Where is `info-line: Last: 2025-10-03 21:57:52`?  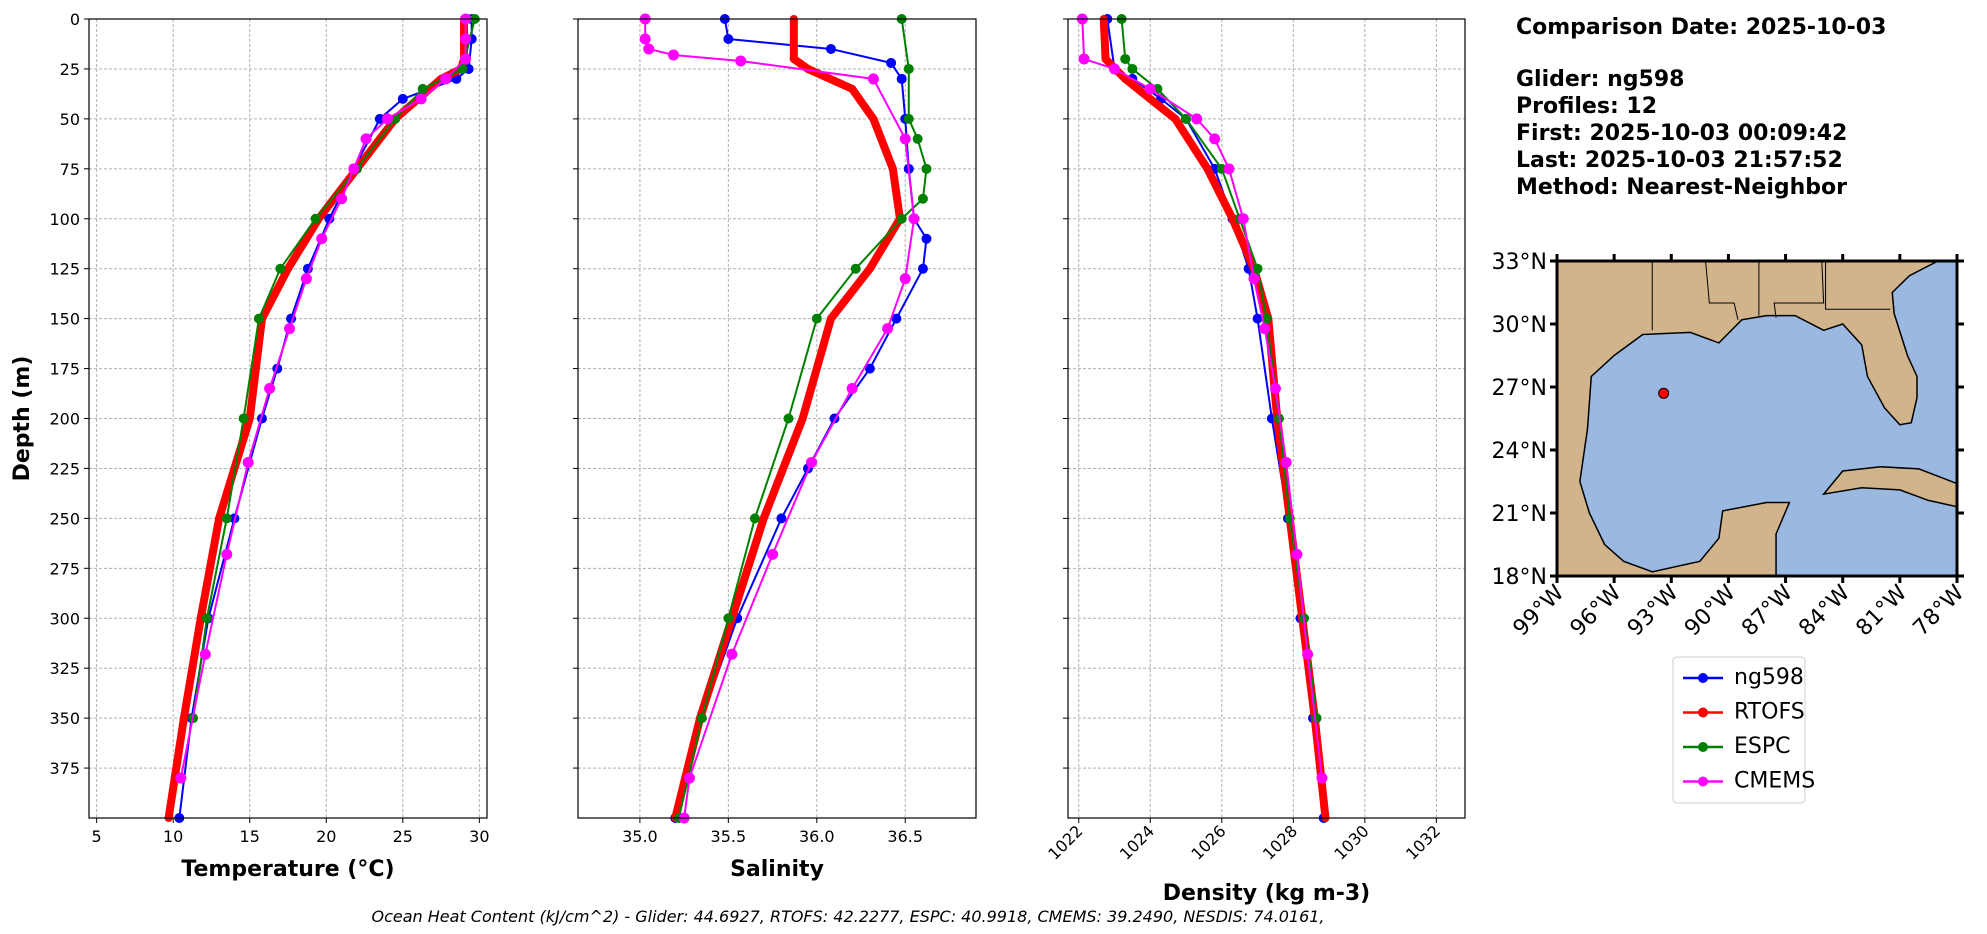 info-line: Last: 2025-10-03 21:57:52 is located at coordinates (1679, 160).